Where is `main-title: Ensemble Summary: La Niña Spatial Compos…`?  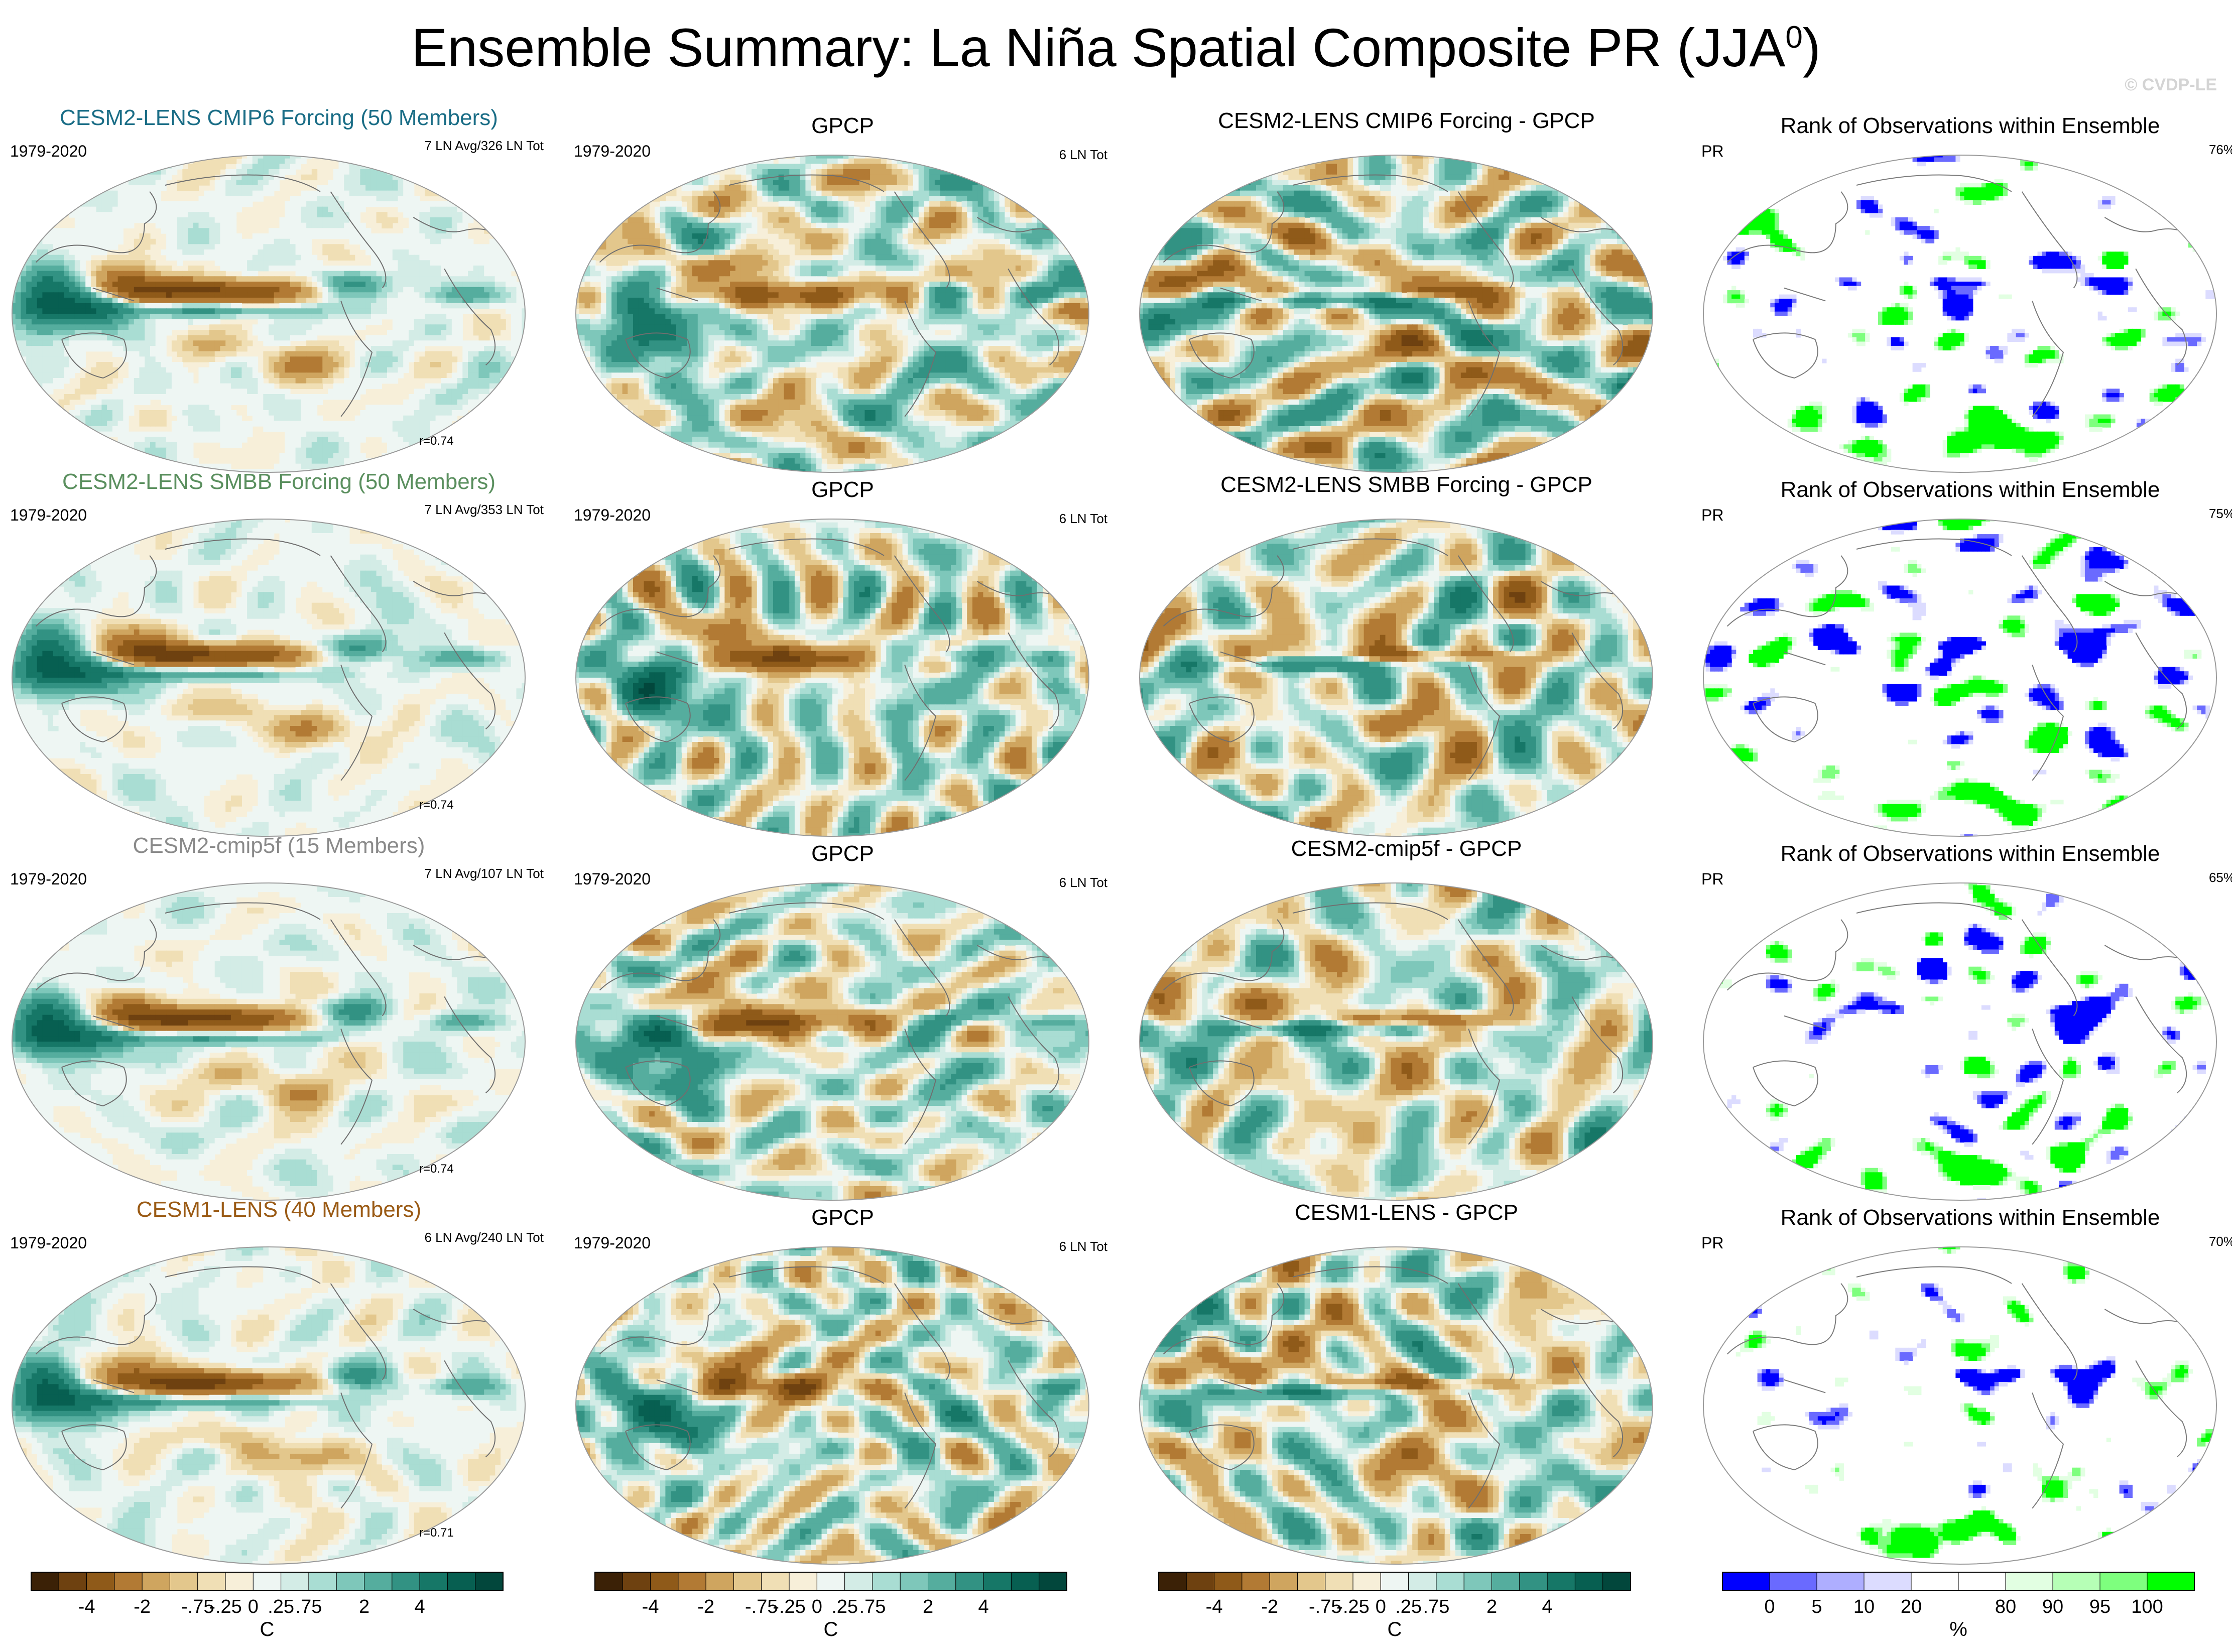
main-title: Ensemble Summary: La Niña Spatial Compos… is located at coordinates (1116, 47).